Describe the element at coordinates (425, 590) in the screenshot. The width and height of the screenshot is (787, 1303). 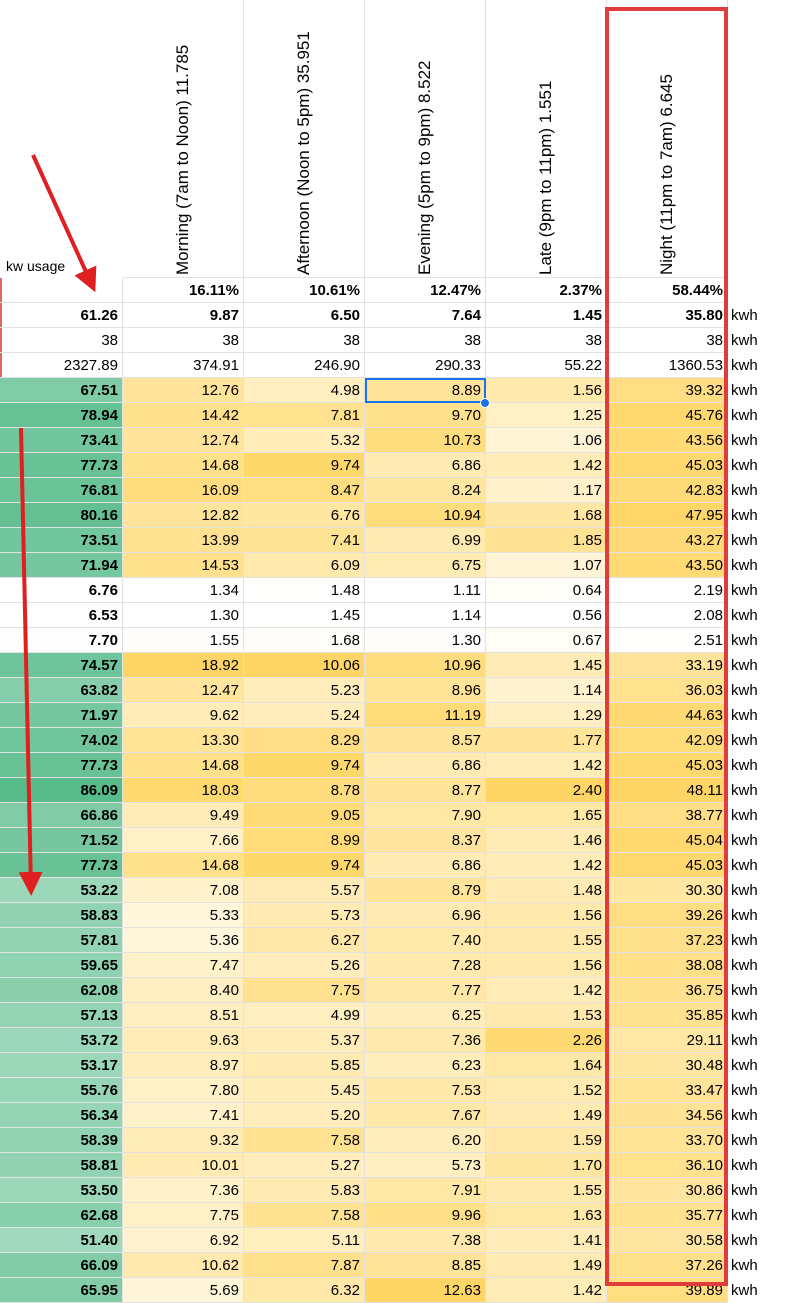
I see `cell-evening: 1.11` at that location.